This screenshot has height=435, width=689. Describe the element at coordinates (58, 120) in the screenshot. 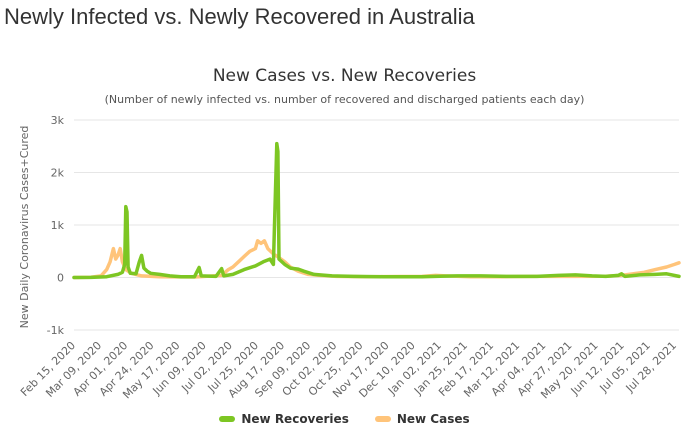

I see `y-tick-label: 3k` at that location.